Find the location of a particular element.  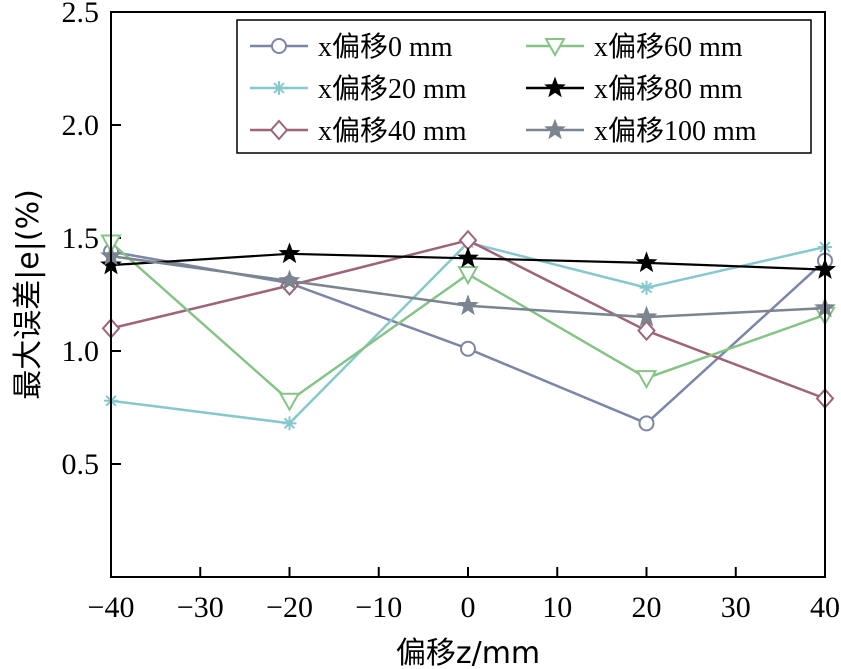

x-tick-label: −10 is located at coordinates (378, 607).